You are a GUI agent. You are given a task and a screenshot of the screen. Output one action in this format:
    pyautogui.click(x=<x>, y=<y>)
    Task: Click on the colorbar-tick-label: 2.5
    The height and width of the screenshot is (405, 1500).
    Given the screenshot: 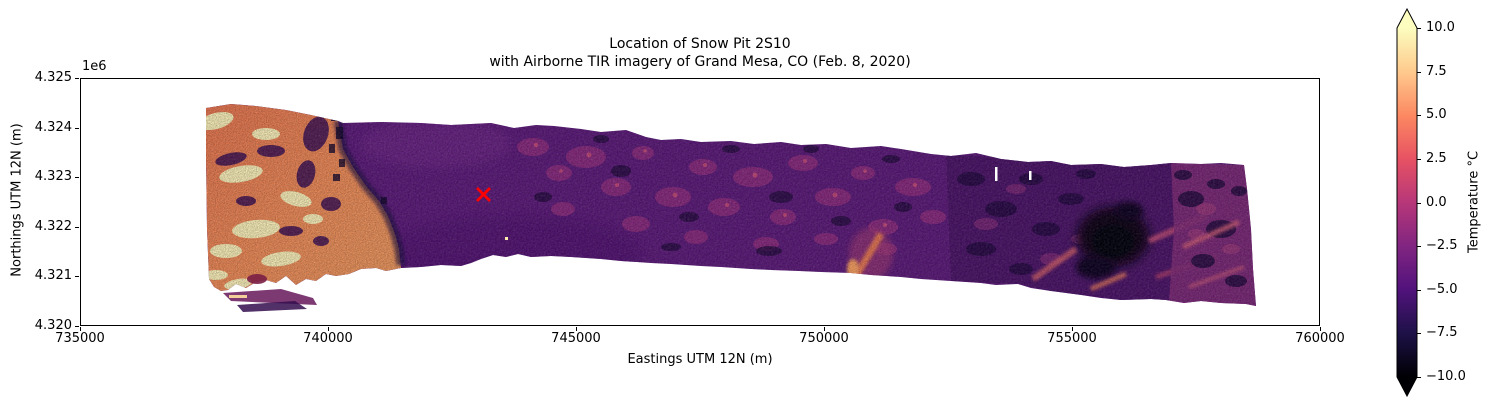 What is the action you would take?
    pyautogui.click(x=1436, y=158)
    